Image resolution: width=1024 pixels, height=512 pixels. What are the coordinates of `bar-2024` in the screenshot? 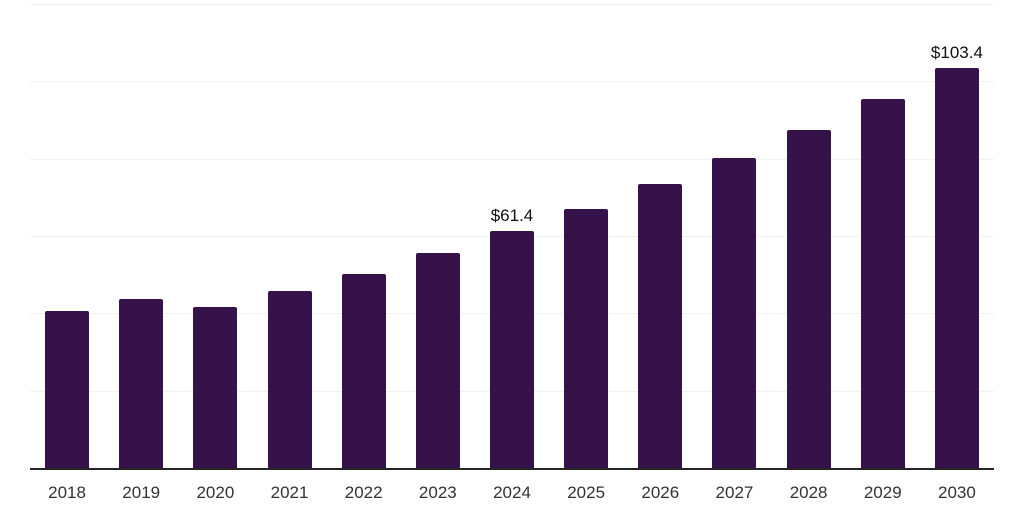 It's located at (512, 349).